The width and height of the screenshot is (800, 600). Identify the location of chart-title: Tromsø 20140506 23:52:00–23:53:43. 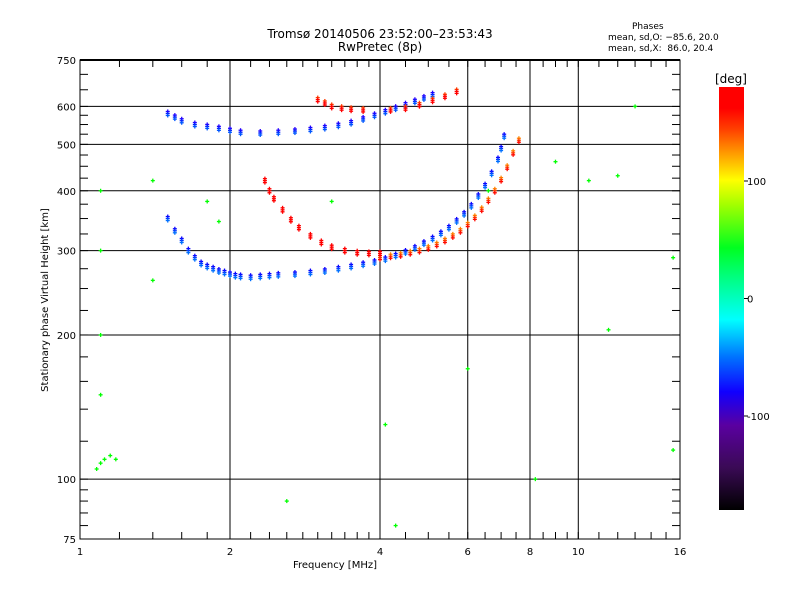
(380, 34).